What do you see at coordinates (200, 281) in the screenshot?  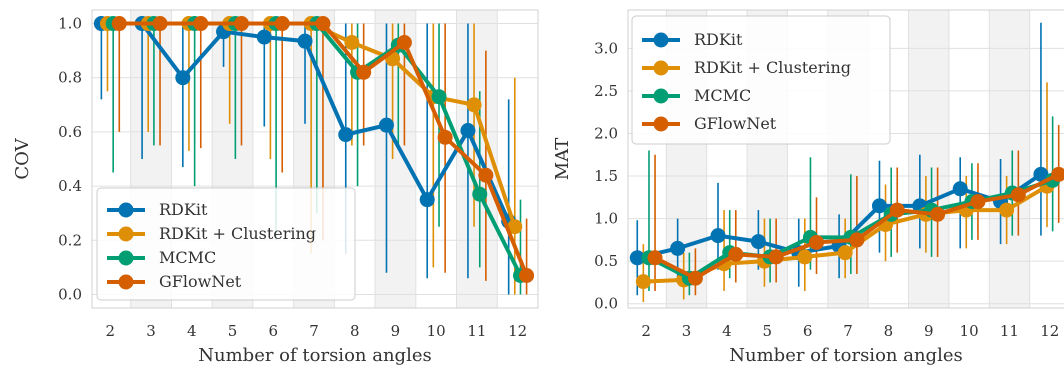 I see `legend-label: GFlowNet` at bounding box center [200, 281].